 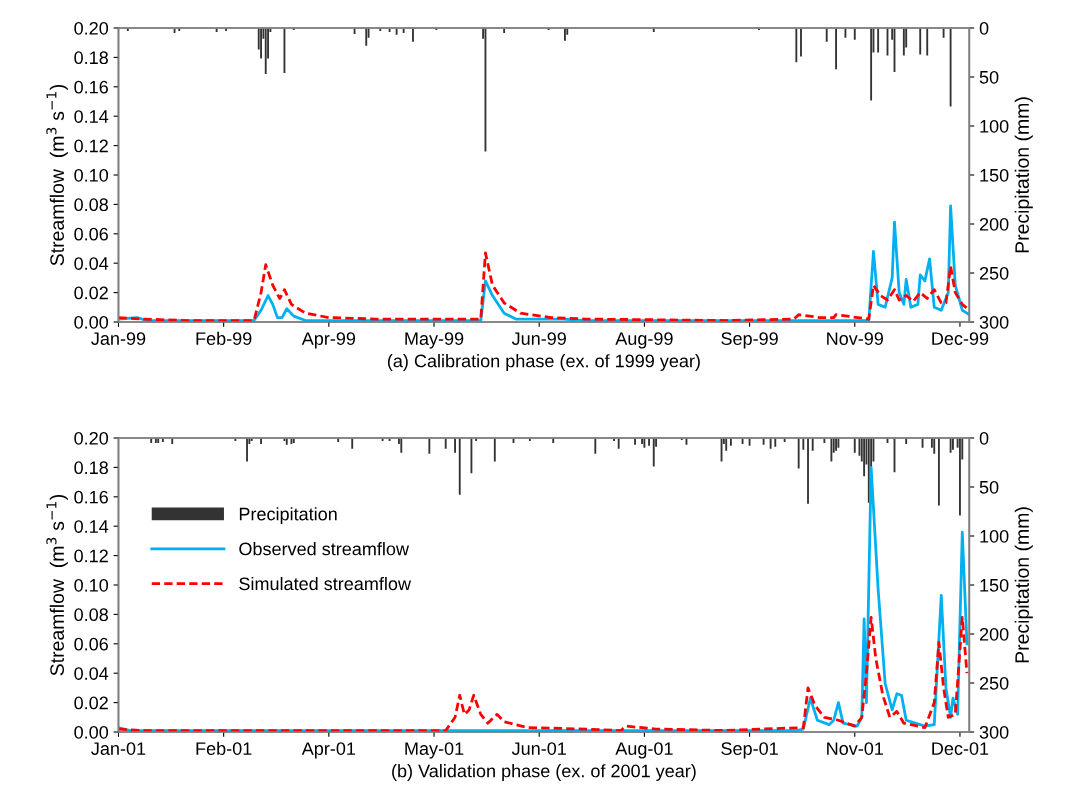 I want to click on x-tick-label: Dec-01, so click(x=960, y=748).